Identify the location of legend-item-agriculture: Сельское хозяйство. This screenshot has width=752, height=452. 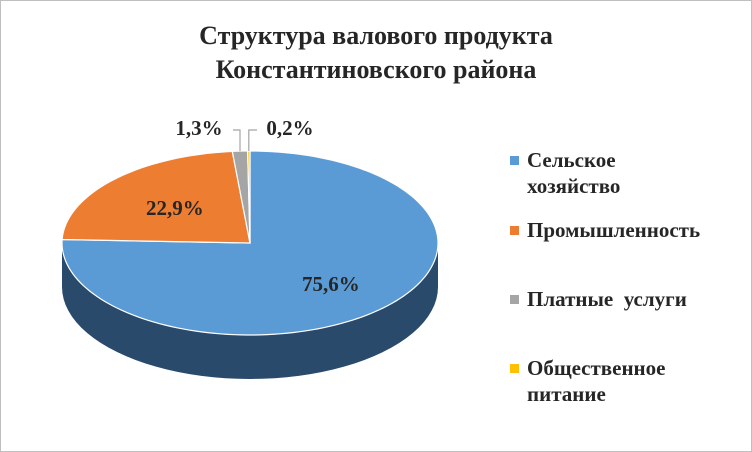
(627, 173).